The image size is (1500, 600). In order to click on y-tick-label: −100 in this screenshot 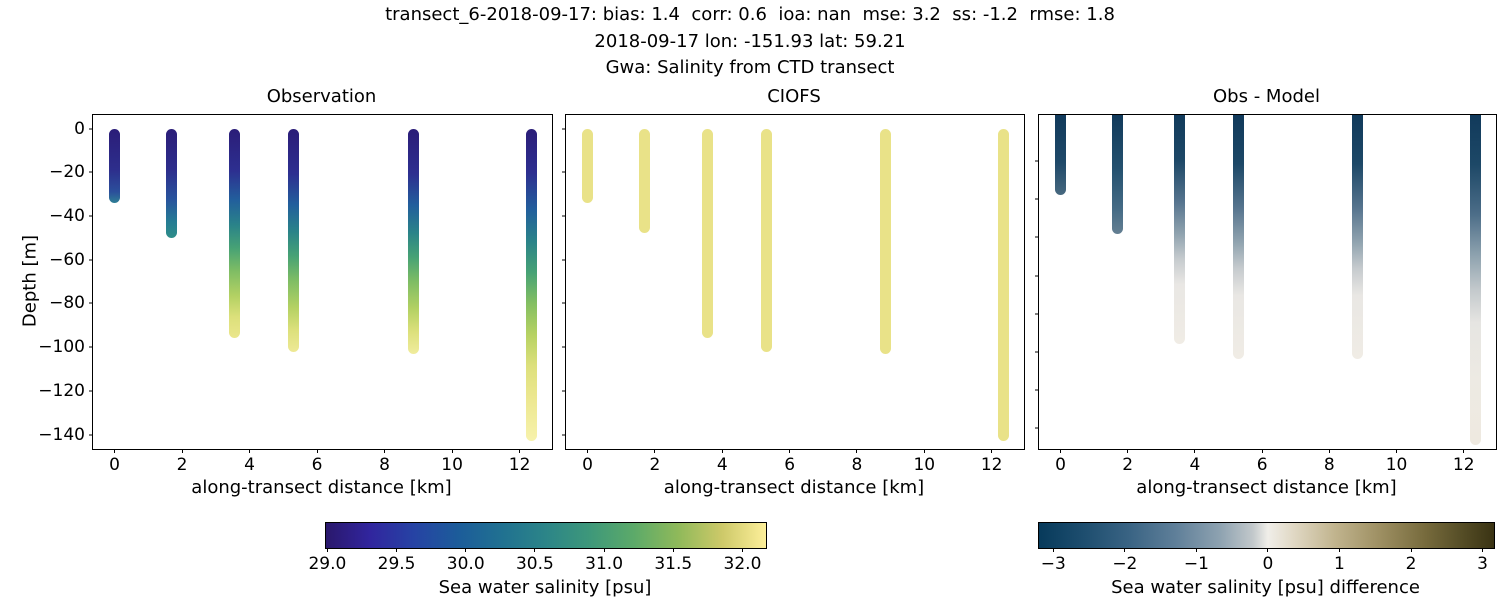, I will do `click(61, 347)`.